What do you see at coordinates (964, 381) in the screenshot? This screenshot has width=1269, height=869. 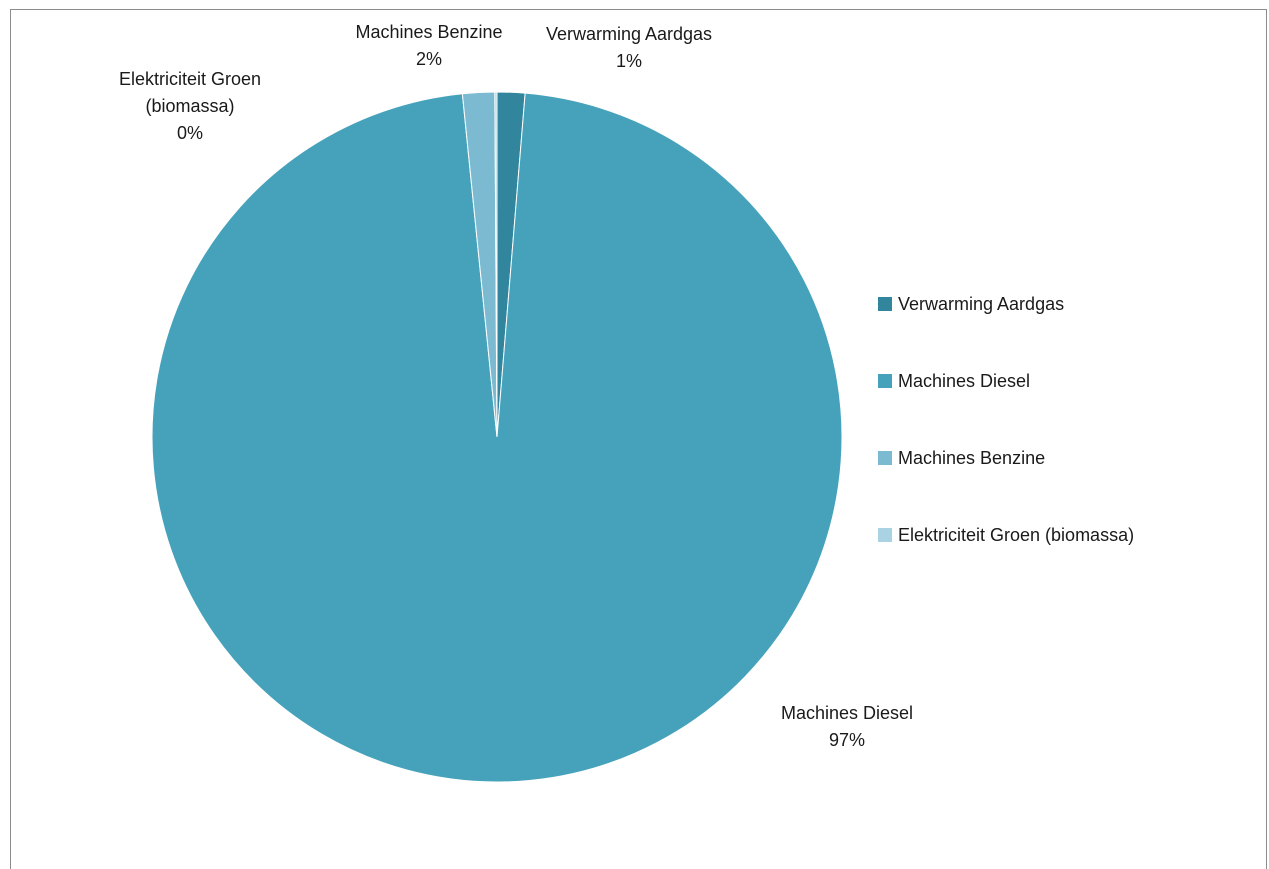 I see `legend-label: Machines Diesel` at bounding box center [964, 381].